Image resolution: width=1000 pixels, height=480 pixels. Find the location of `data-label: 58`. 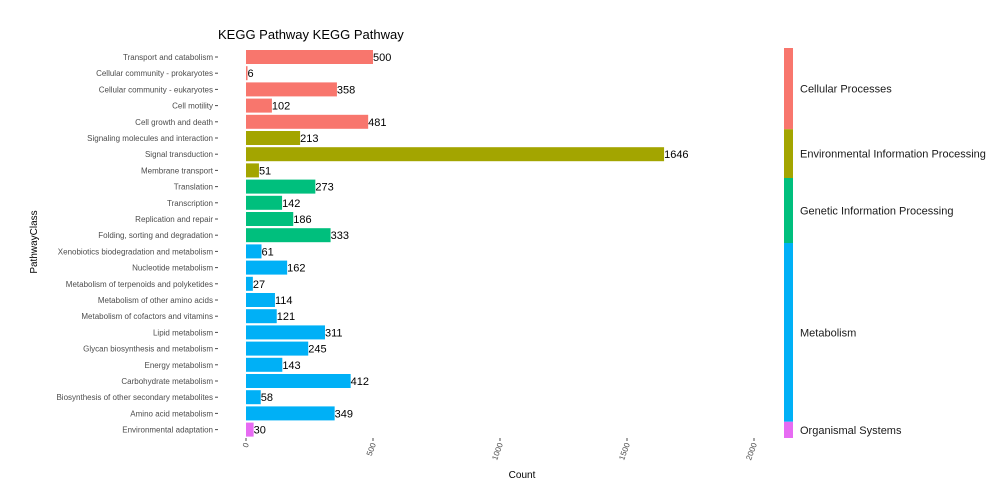

data-label: 58 is located at coordinates (267, 398).